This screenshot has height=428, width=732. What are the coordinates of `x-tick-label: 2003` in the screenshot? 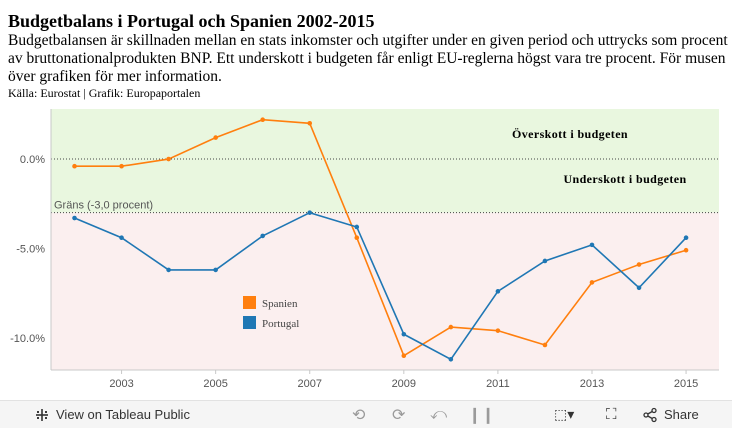 It's located at (121, 384).